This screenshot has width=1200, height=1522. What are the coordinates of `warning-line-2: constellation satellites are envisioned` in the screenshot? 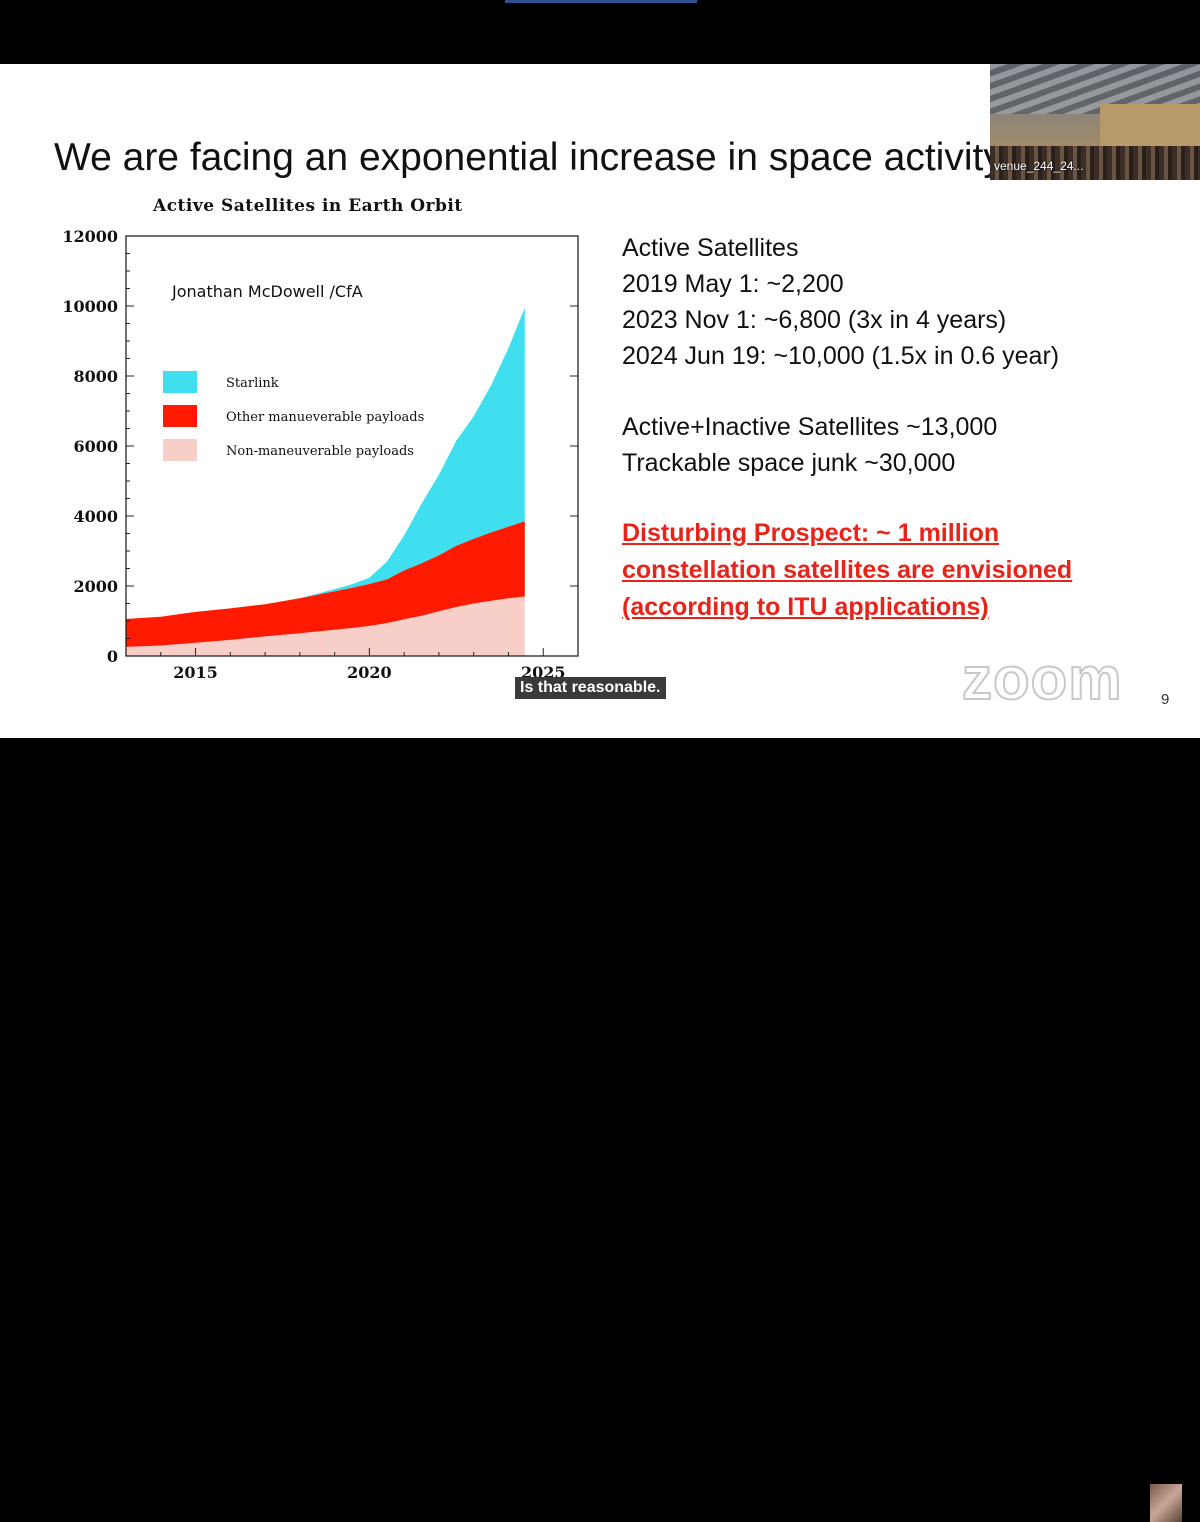 It's located at (847, 570).